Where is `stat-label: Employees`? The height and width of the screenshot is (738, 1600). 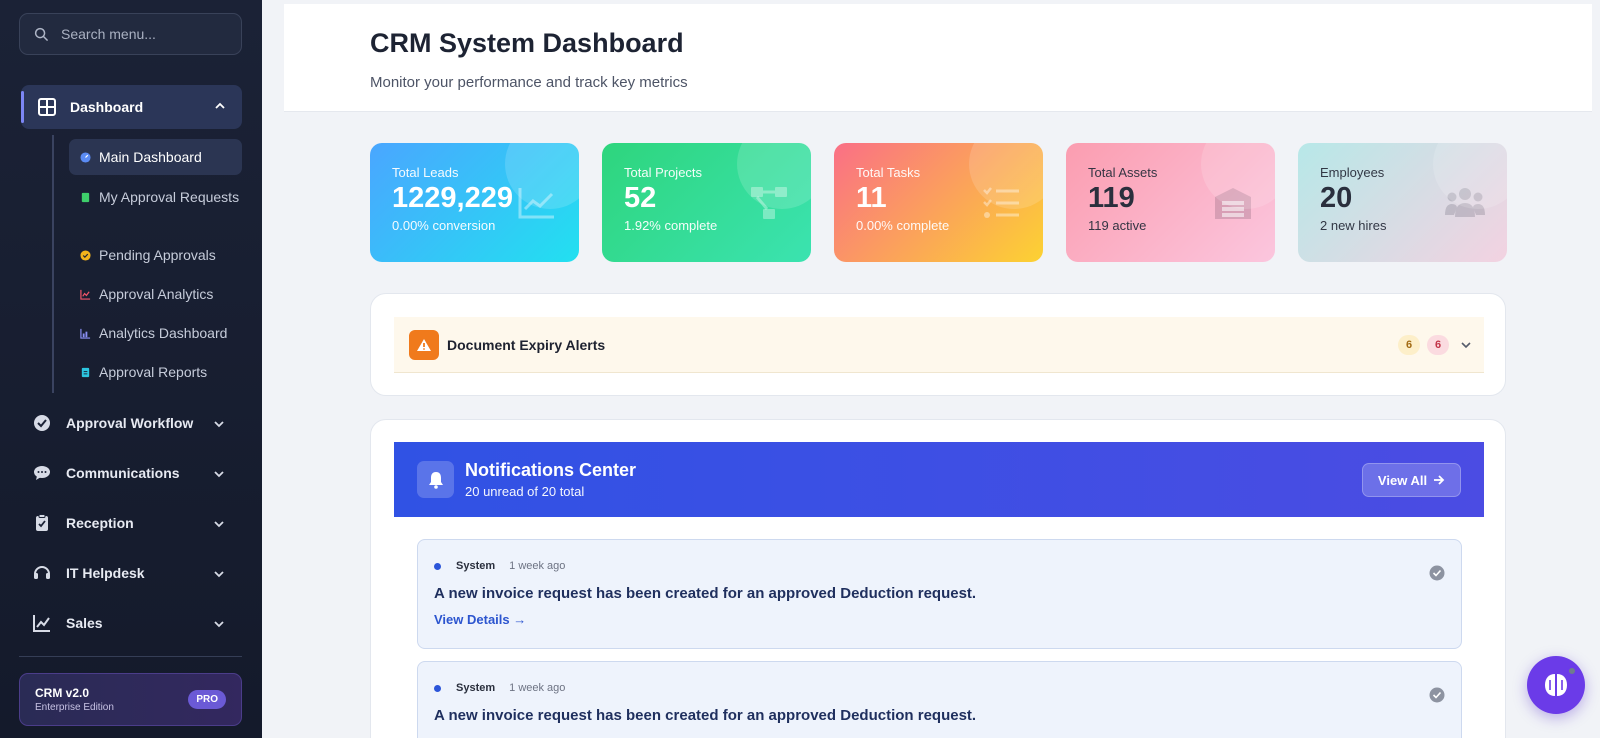
stat-label: Employees is located at coordinates (1352, 172).